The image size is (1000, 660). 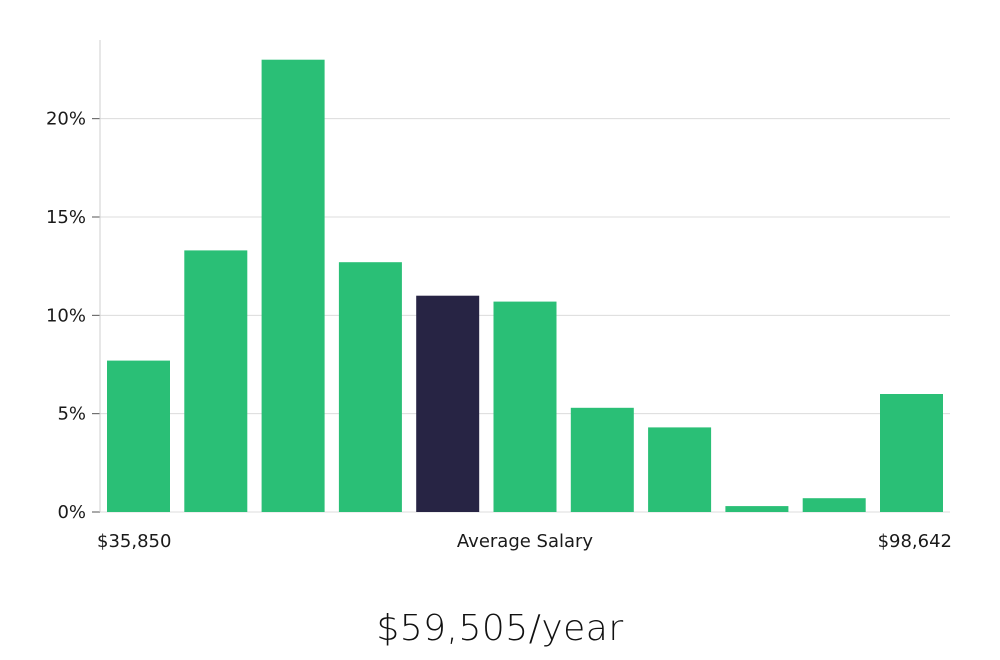 I want to click on x-max-label: $98,642, so click(x=915, y=541).